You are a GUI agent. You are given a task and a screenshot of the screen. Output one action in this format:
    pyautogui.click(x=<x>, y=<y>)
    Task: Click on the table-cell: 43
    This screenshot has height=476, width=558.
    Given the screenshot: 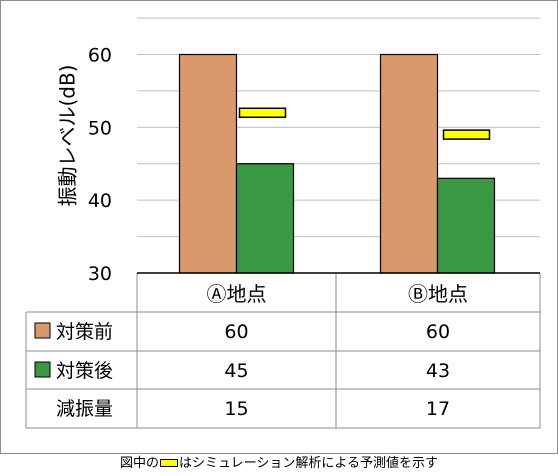 What is the action you would take?
    pyautogui.click(x=438, y=371)
    